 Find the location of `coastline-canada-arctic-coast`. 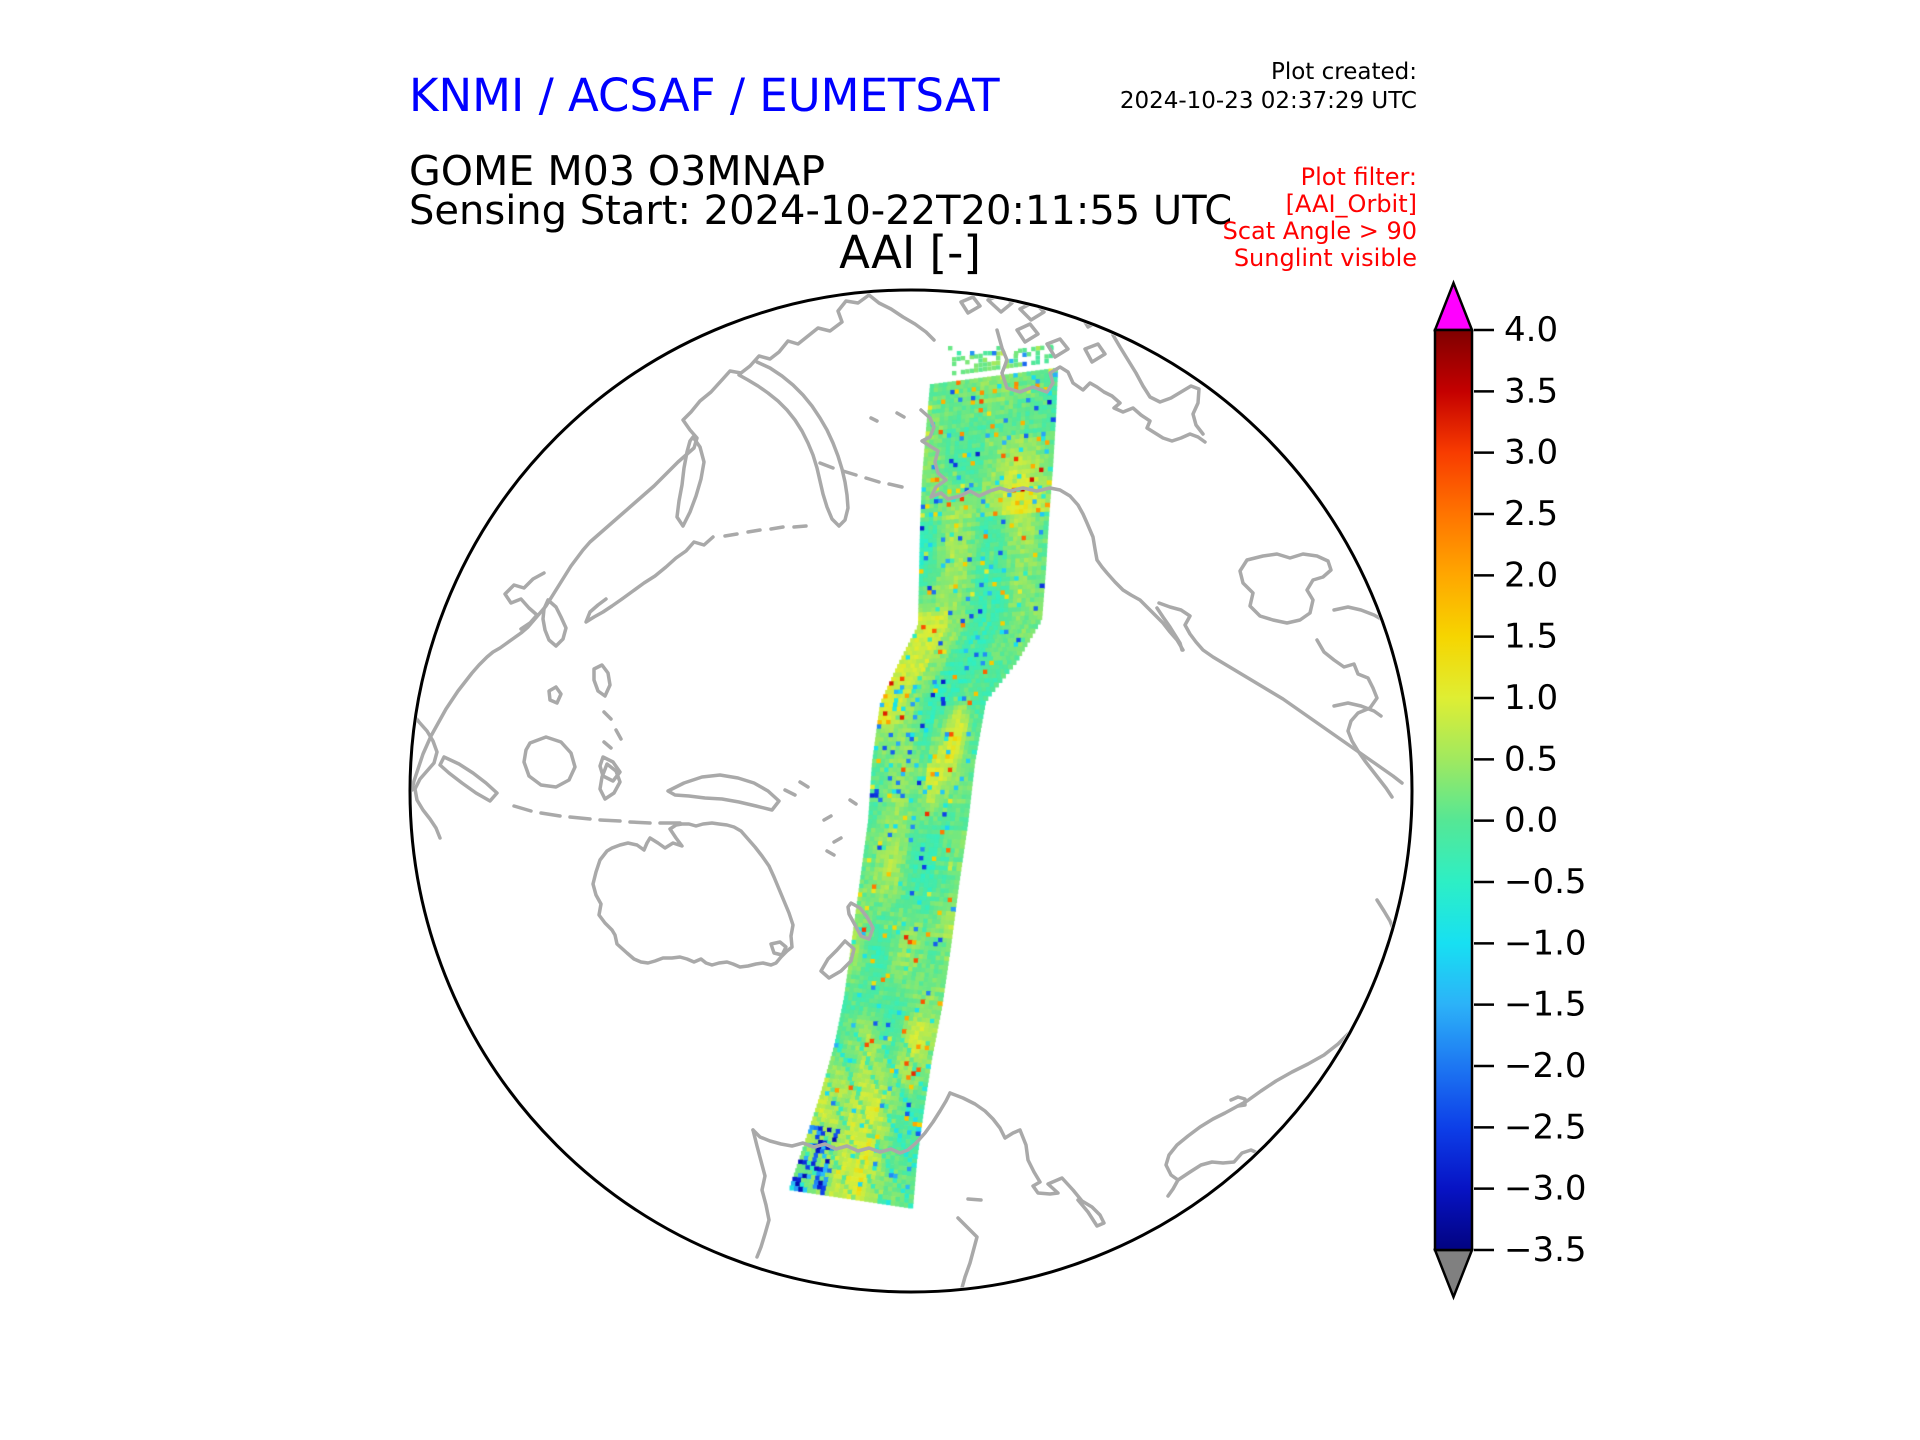

coastline-canada-arctic-coast is located at coordinates (1158, 384).